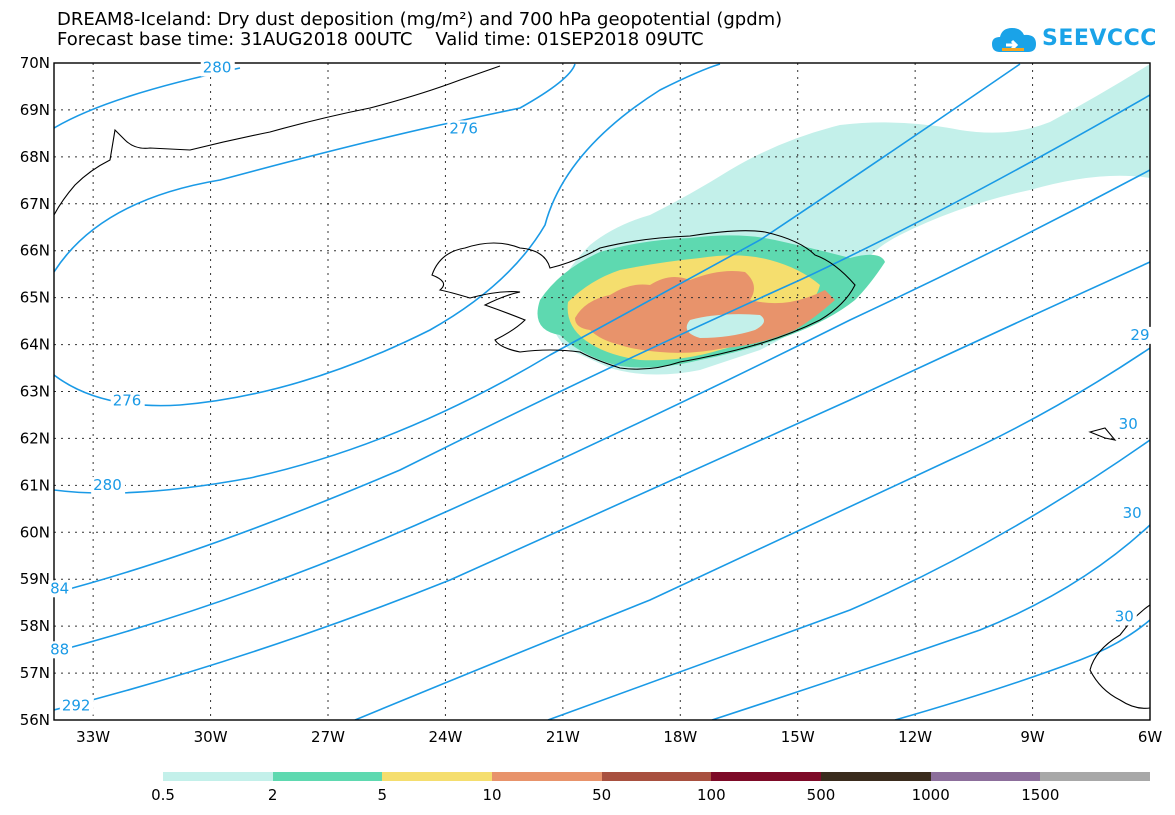 The width and height of the screenshot is (1175, 815). I want to click on greenland-coast, so click(277, 140).